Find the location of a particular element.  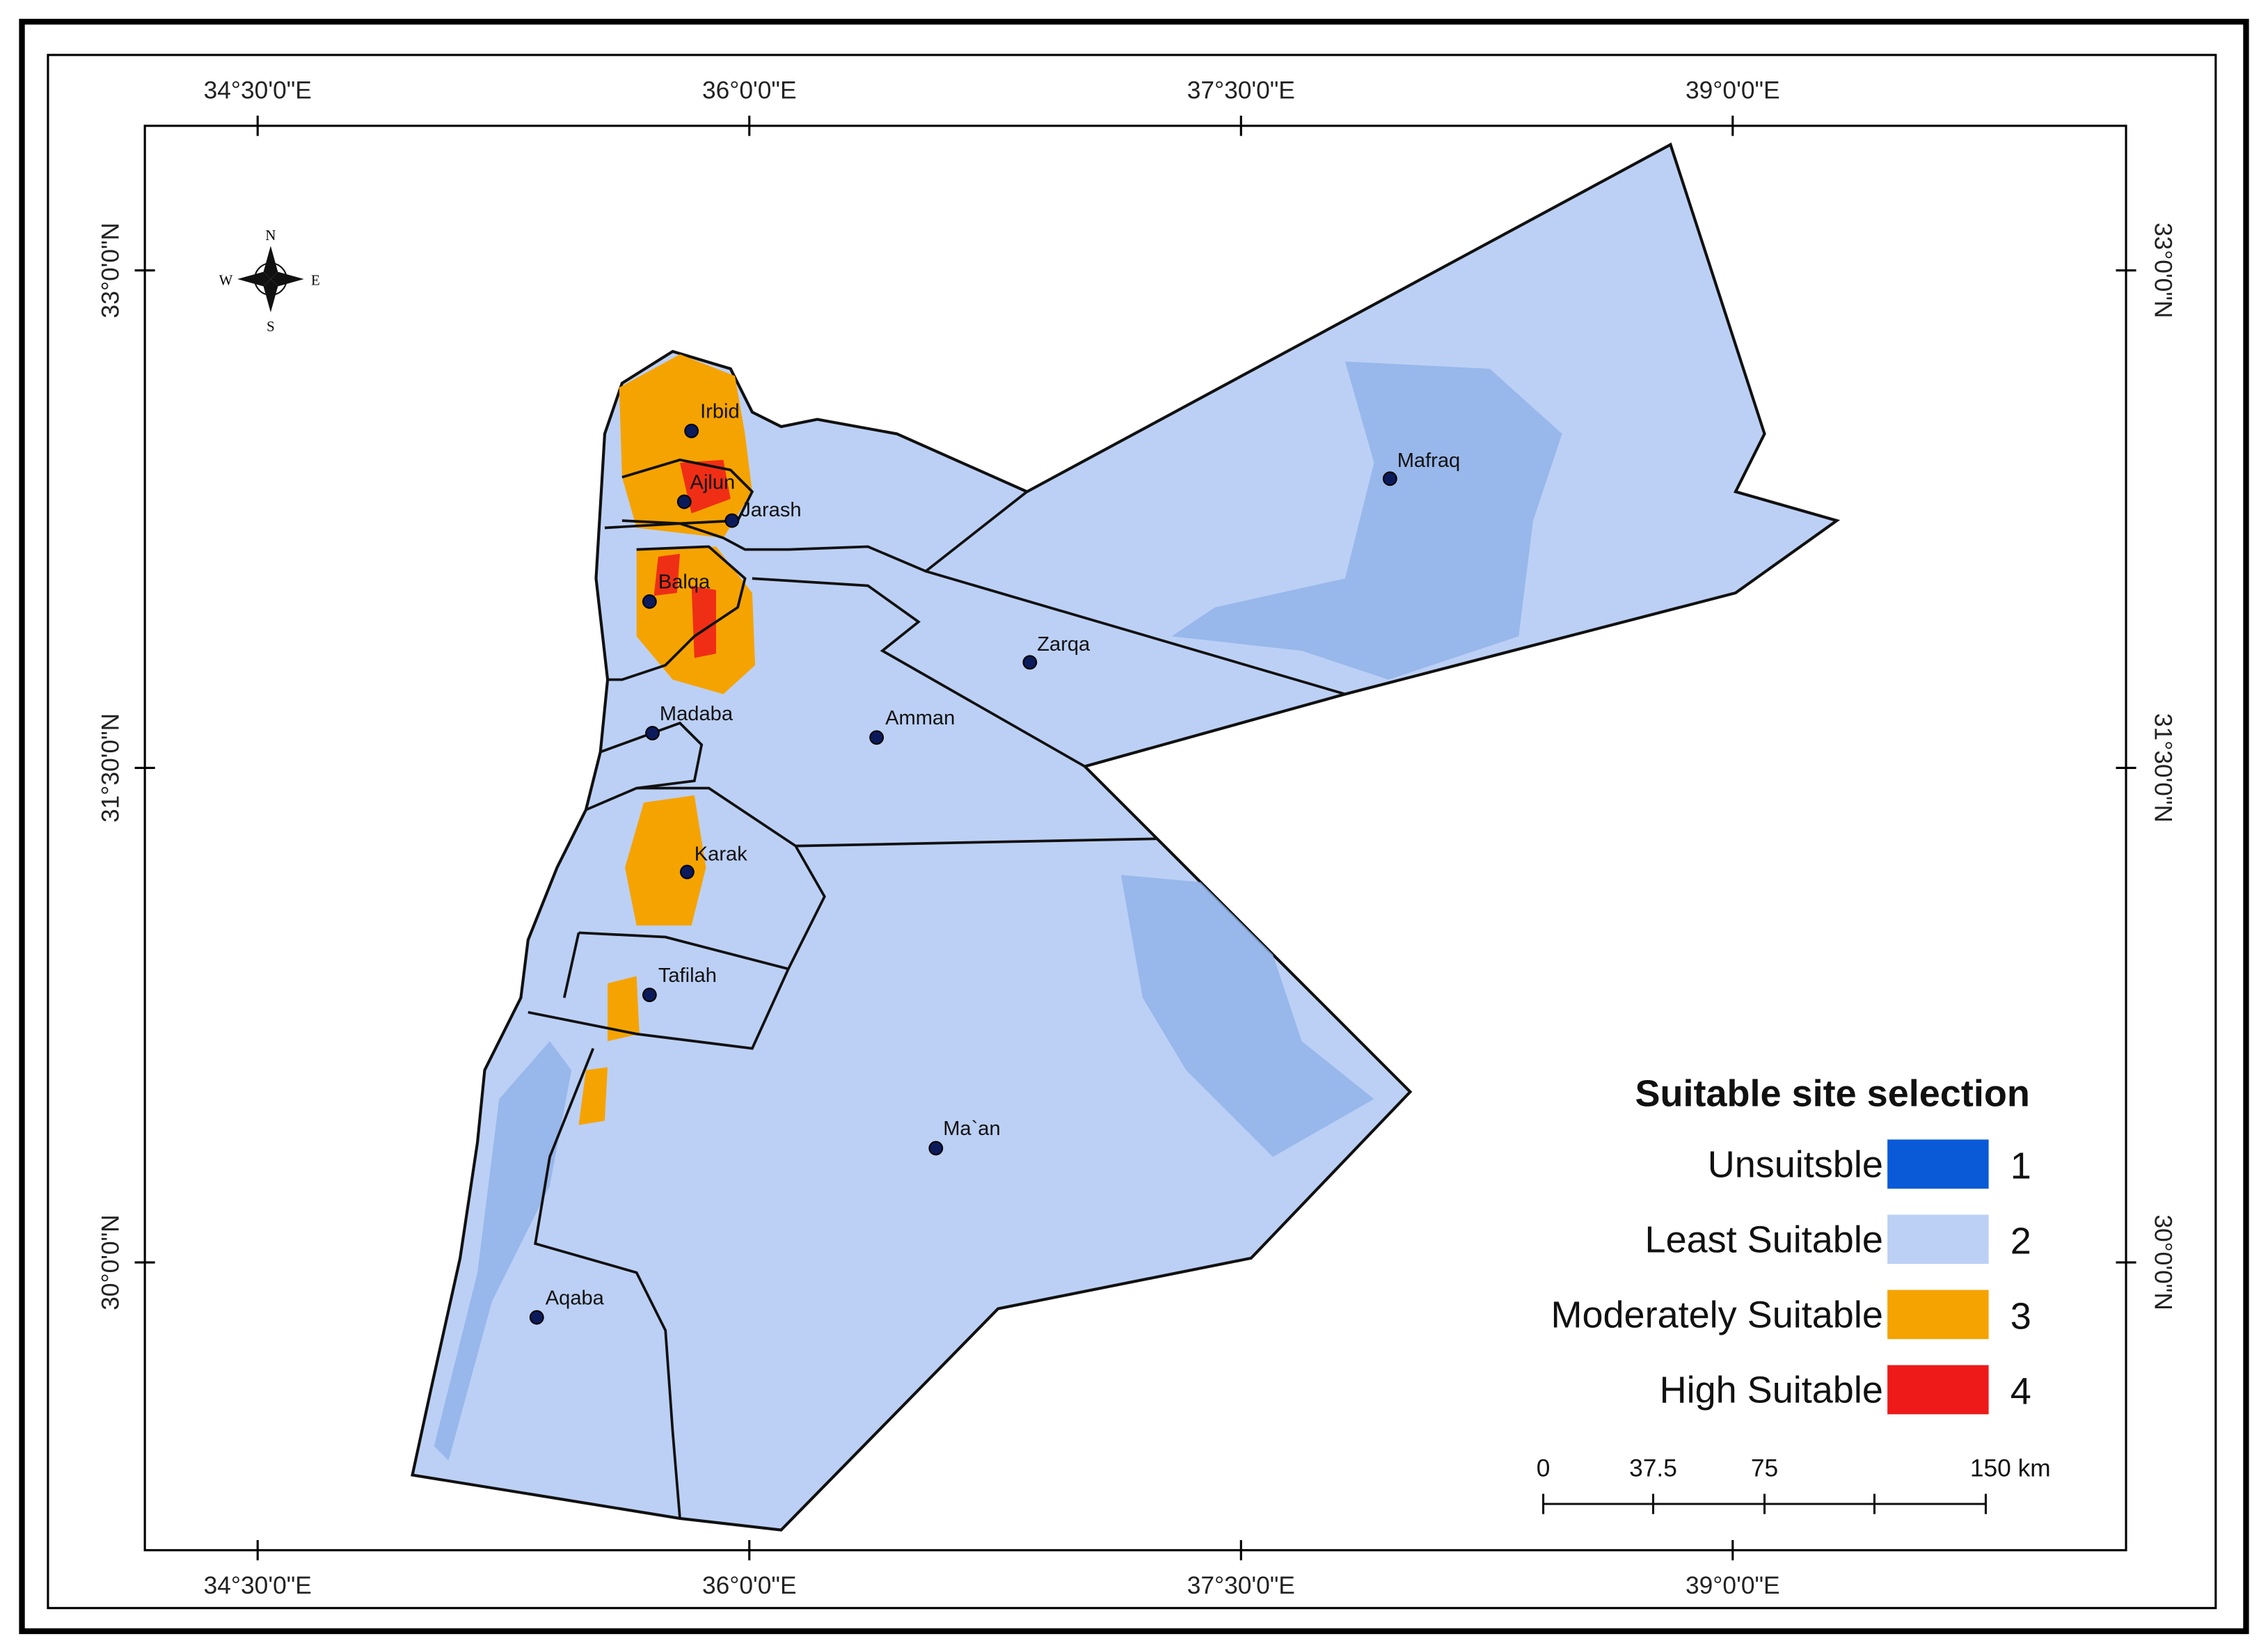

city-label: Jarash is located at coordinates (771, 510).